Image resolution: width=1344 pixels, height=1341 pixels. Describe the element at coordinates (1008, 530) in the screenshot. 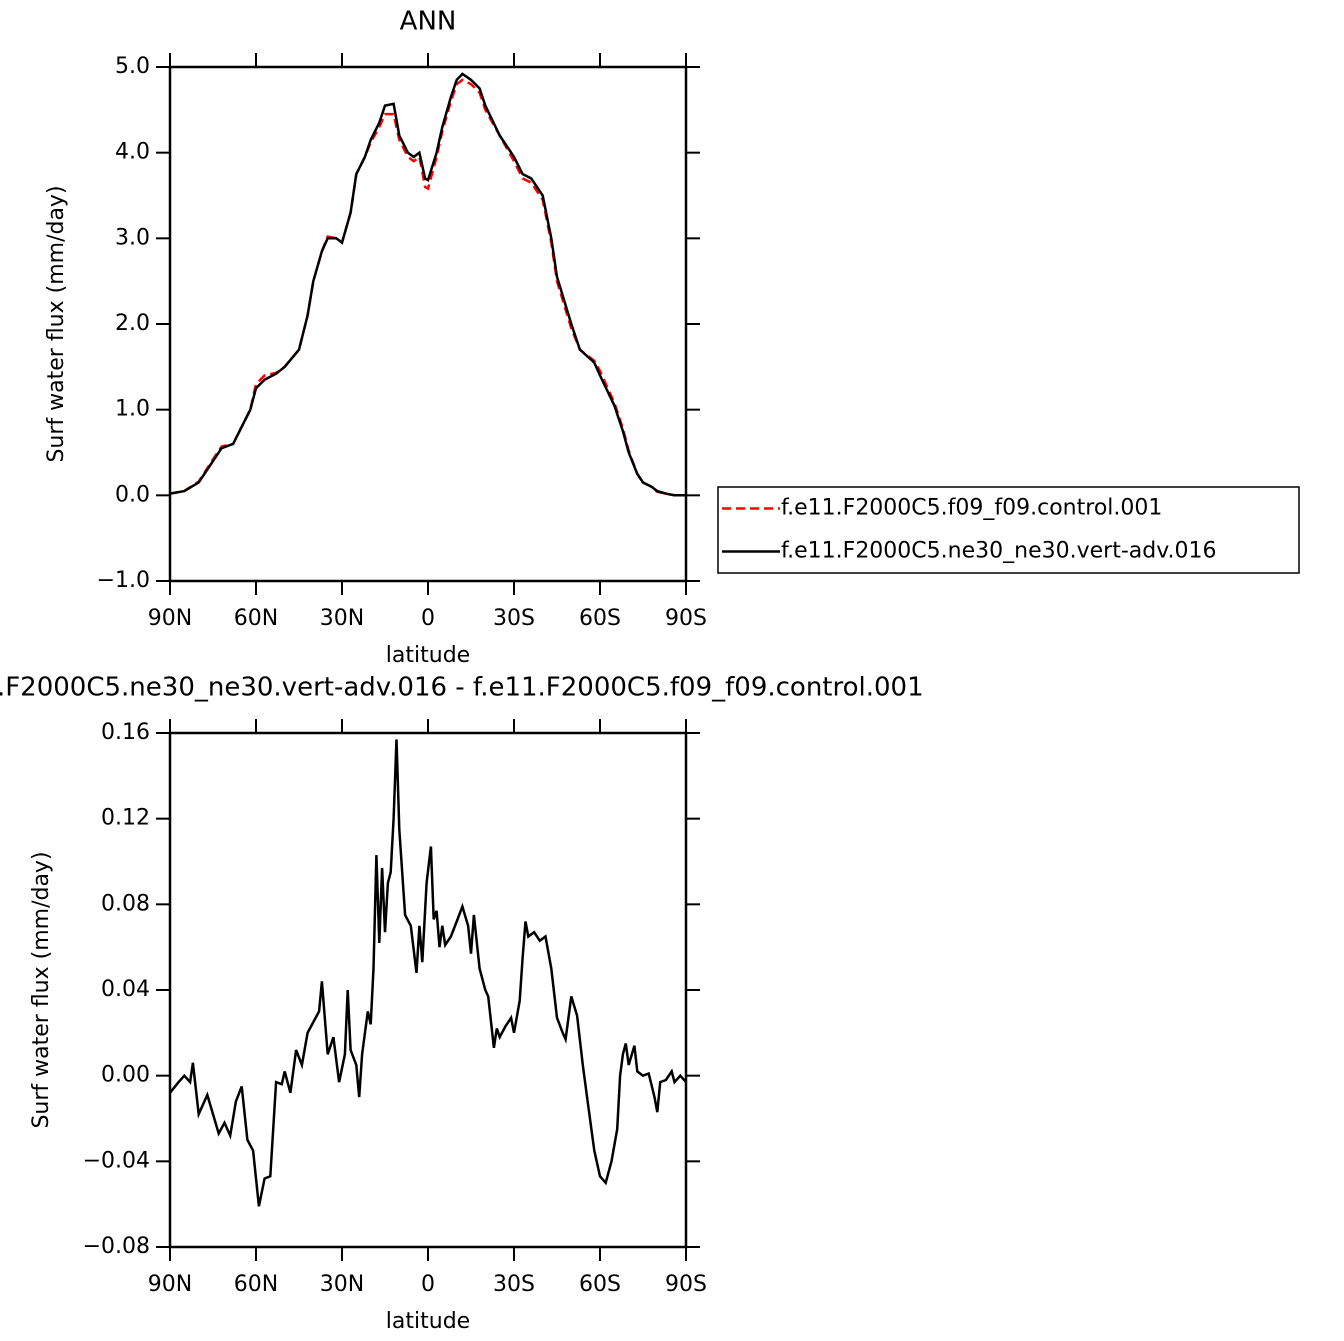

I see `legend-box` at that location.